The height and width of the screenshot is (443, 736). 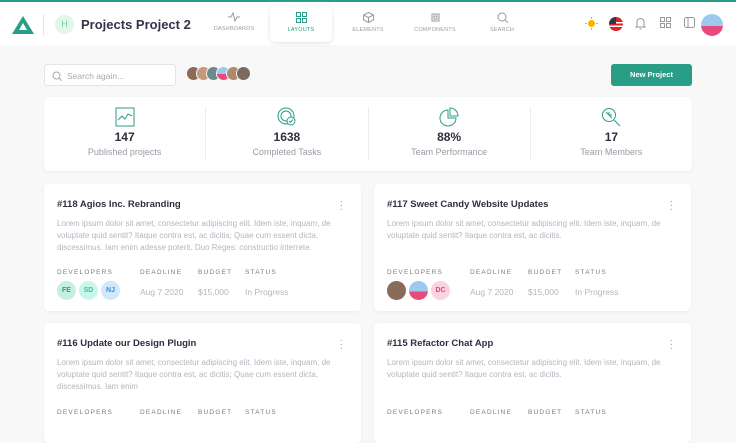 I want to click on avatar, so click(x=243, y=73).